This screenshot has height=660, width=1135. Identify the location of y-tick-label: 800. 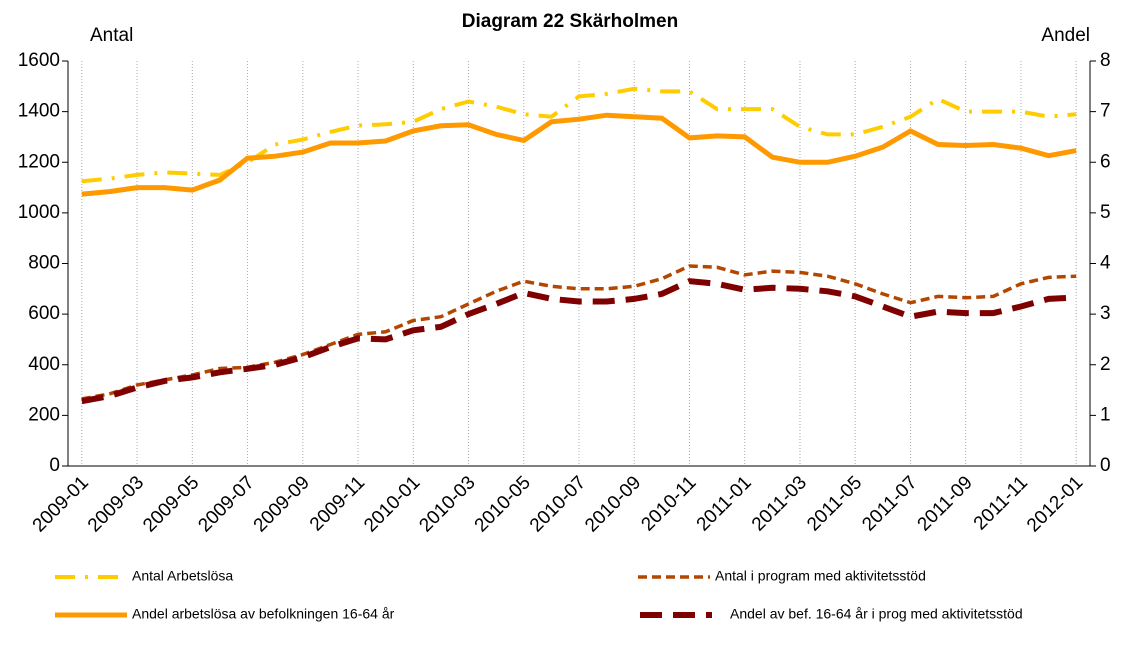
(44, 263).